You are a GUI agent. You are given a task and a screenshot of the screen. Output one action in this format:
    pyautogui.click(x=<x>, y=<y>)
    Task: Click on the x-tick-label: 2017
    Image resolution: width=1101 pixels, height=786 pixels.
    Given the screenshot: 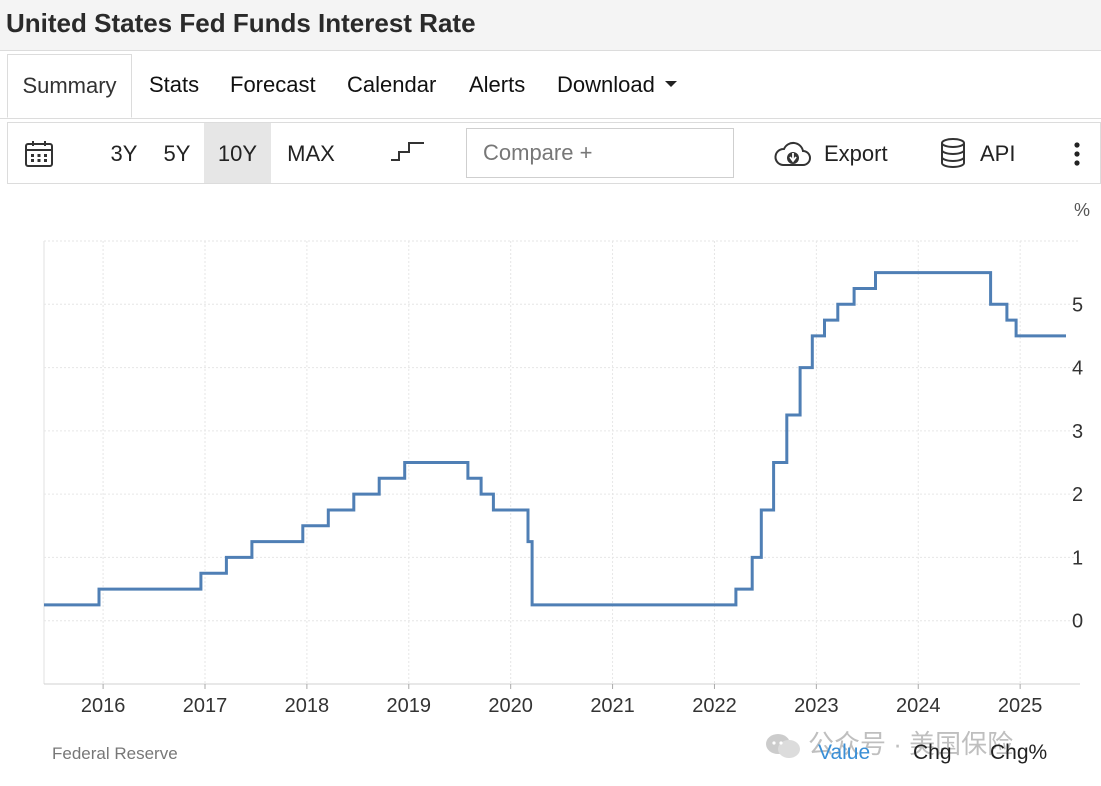 What is the action you would take?
    pyautogui.click(x=205, y=706)
    